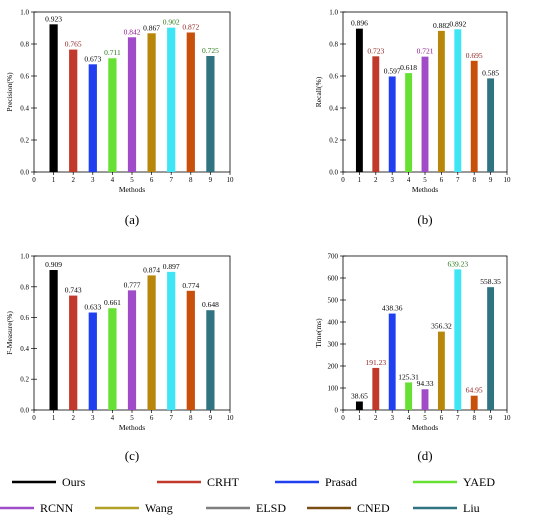  Describe the element at coordinates (151, 269) in the screenshot. I see `data-label: 0.874` at that location.